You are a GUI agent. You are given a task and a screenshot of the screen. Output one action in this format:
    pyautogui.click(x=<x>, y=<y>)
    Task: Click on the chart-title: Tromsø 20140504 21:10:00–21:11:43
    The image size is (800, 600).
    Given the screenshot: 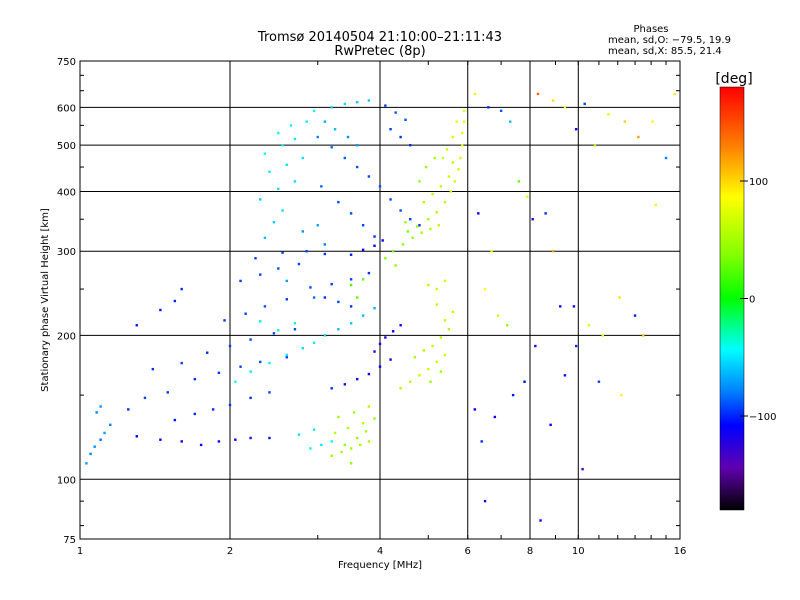 What is the action you would take?
    pyautogui.click(x=379, y=37)
    